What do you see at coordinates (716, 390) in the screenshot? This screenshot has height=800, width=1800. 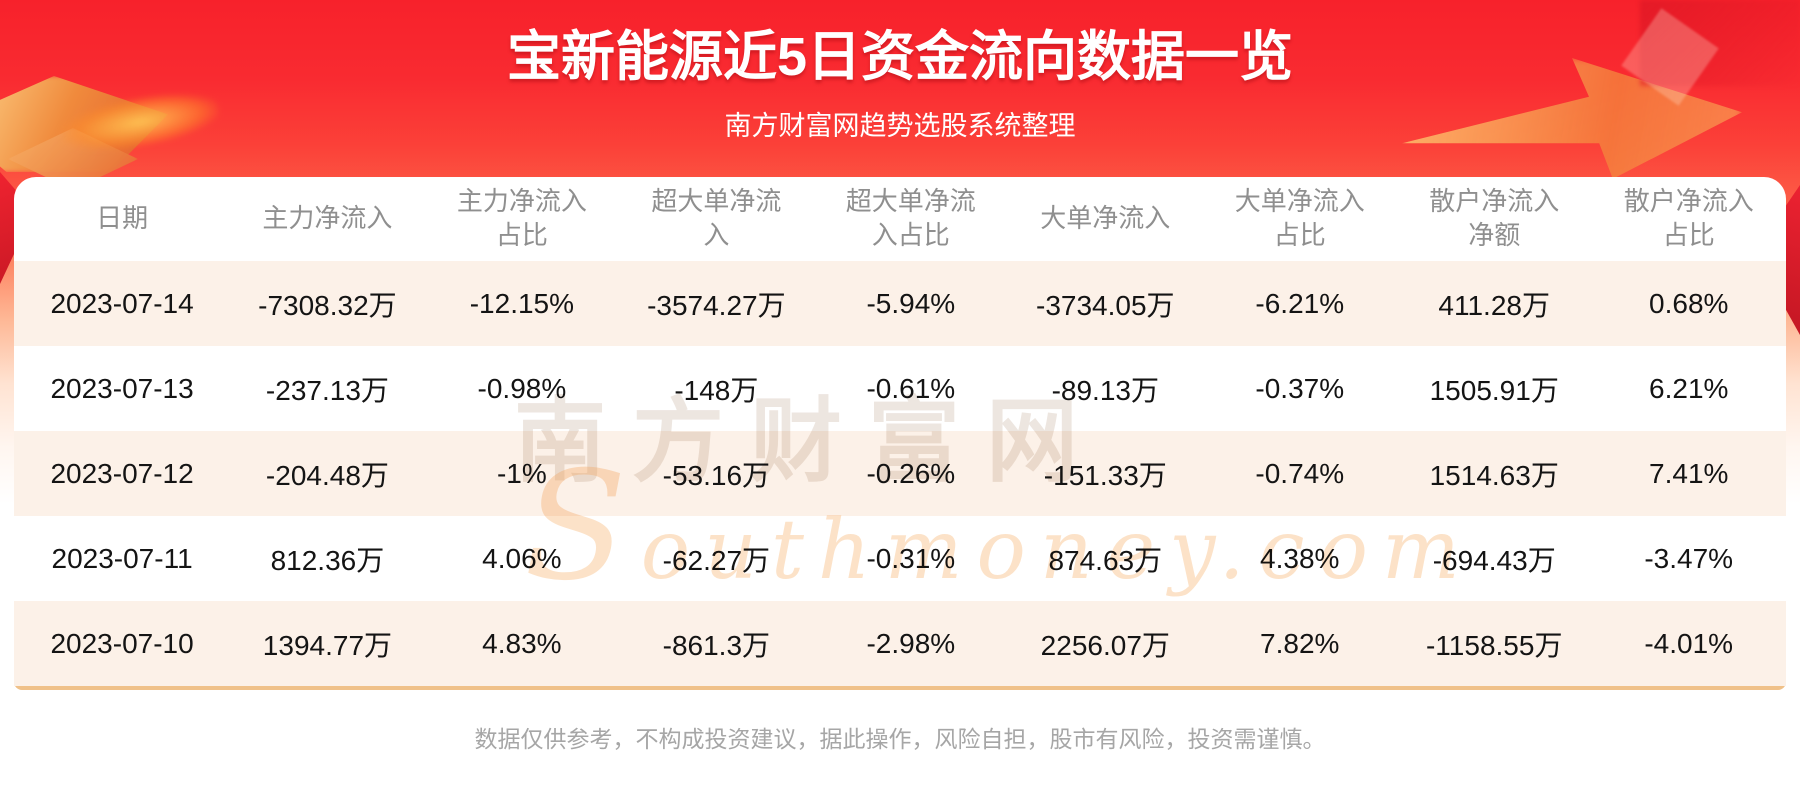 I see `value-cell: -148万` at bounding box center [716, 390].